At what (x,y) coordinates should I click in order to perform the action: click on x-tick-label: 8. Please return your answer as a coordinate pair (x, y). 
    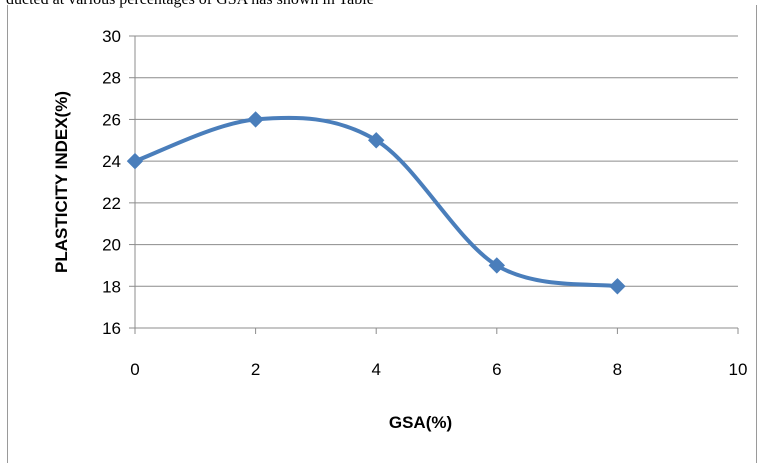
    Looking at the image, I should click on (617, 369).